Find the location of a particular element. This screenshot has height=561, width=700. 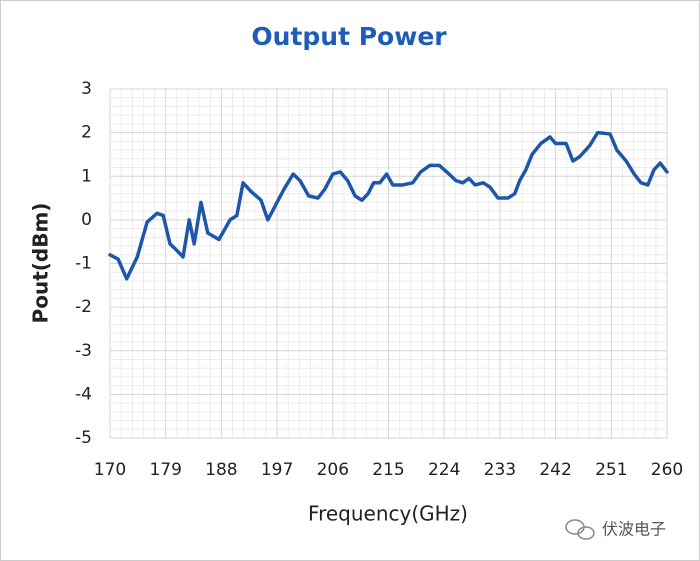

watermark: 伏波电子 is located at coordinates (634, 529).